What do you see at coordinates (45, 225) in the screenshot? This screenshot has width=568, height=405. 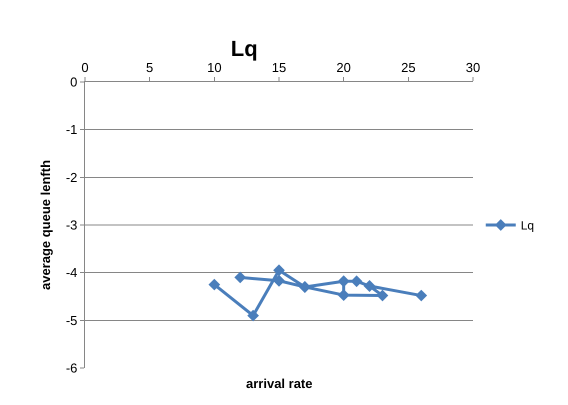 I see `y-axis-title: average queue lenfth` at bounding box center [45, 225].